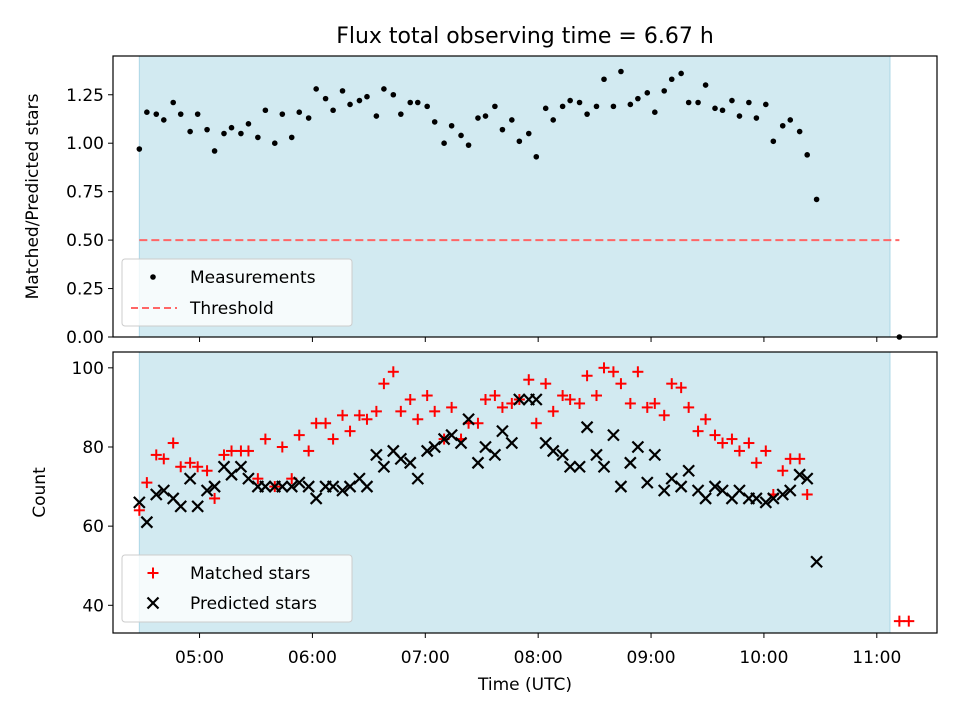  Describe the element at coordinates (876, 658) in the screenshot. I see `x-tick-label: 11:00` at that location.